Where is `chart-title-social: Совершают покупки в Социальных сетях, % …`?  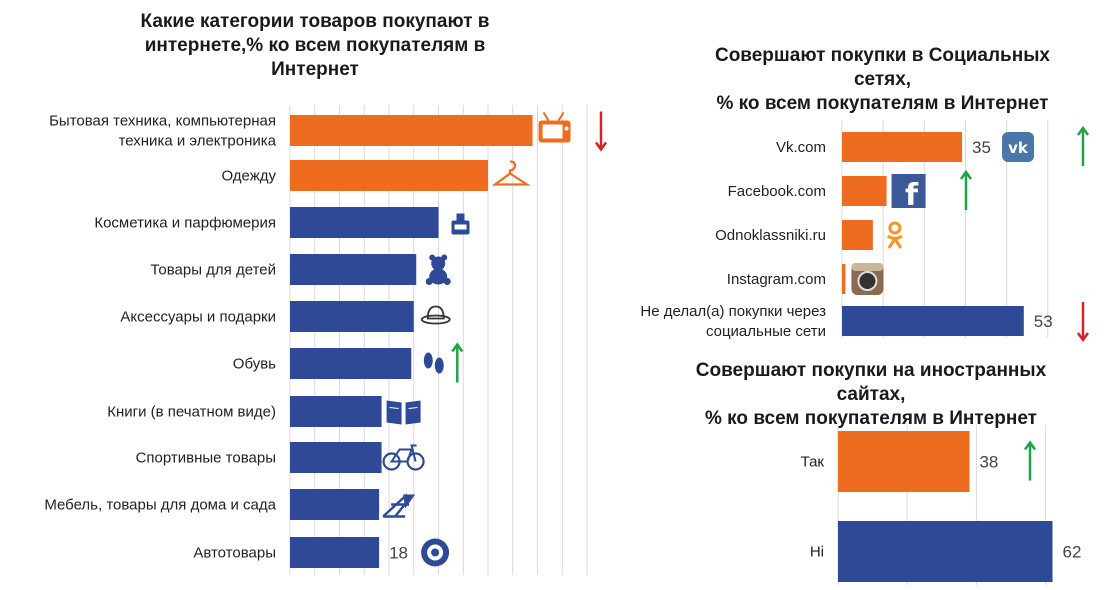
chart-title-social: Совершают покупки в Социальных сетях, % … is located at coordinates (882, 79).